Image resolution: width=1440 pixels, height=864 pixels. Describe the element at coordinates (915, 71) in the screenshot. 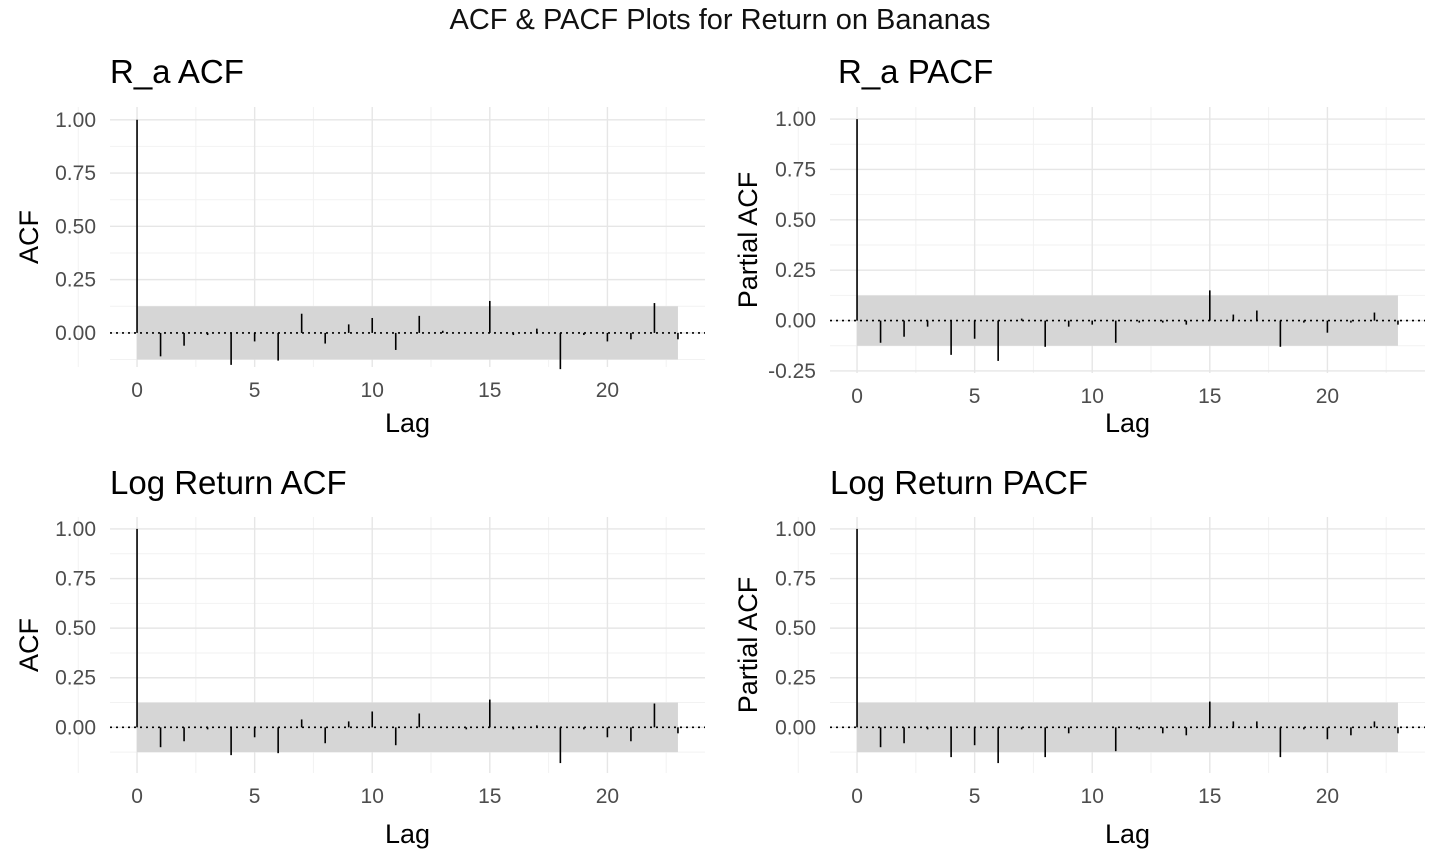

I see `panel-title: R_a PACF` at that location.